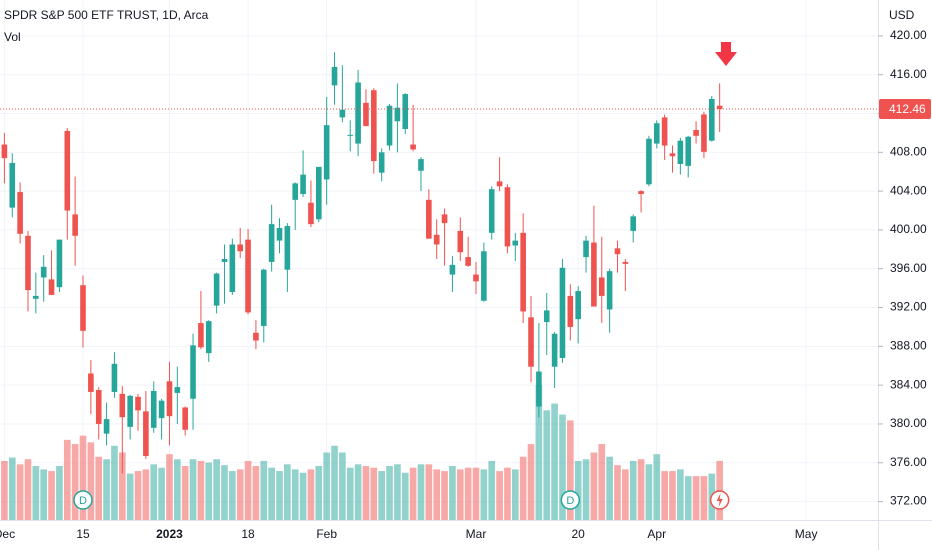  What do you see at coordinates (908, 74) in the screenshot?
I see `y-tick-label: 416.00` at bounding box center [908, 74].